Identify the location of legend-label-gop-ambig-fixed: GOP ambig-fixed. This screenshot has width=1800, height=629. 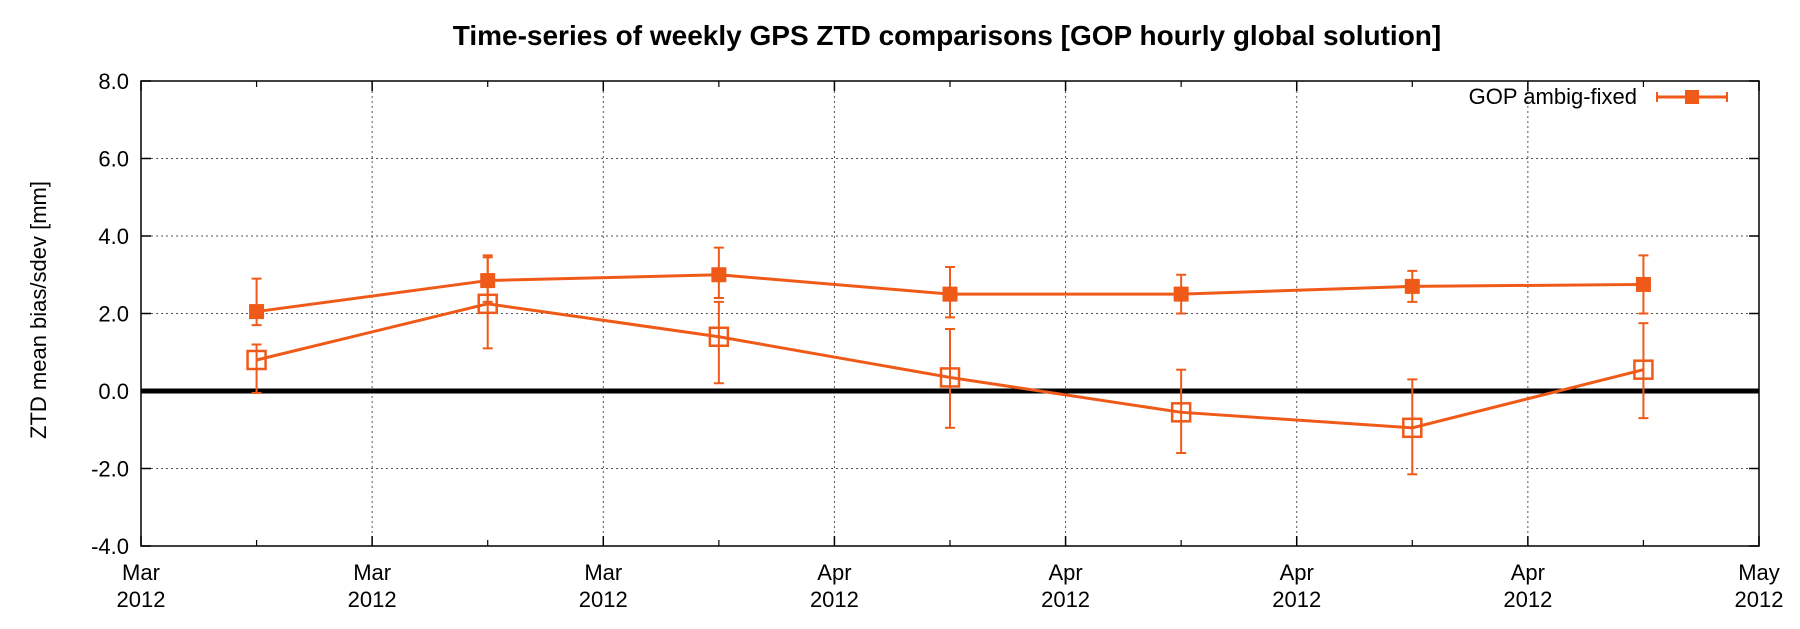
(1553, 96).